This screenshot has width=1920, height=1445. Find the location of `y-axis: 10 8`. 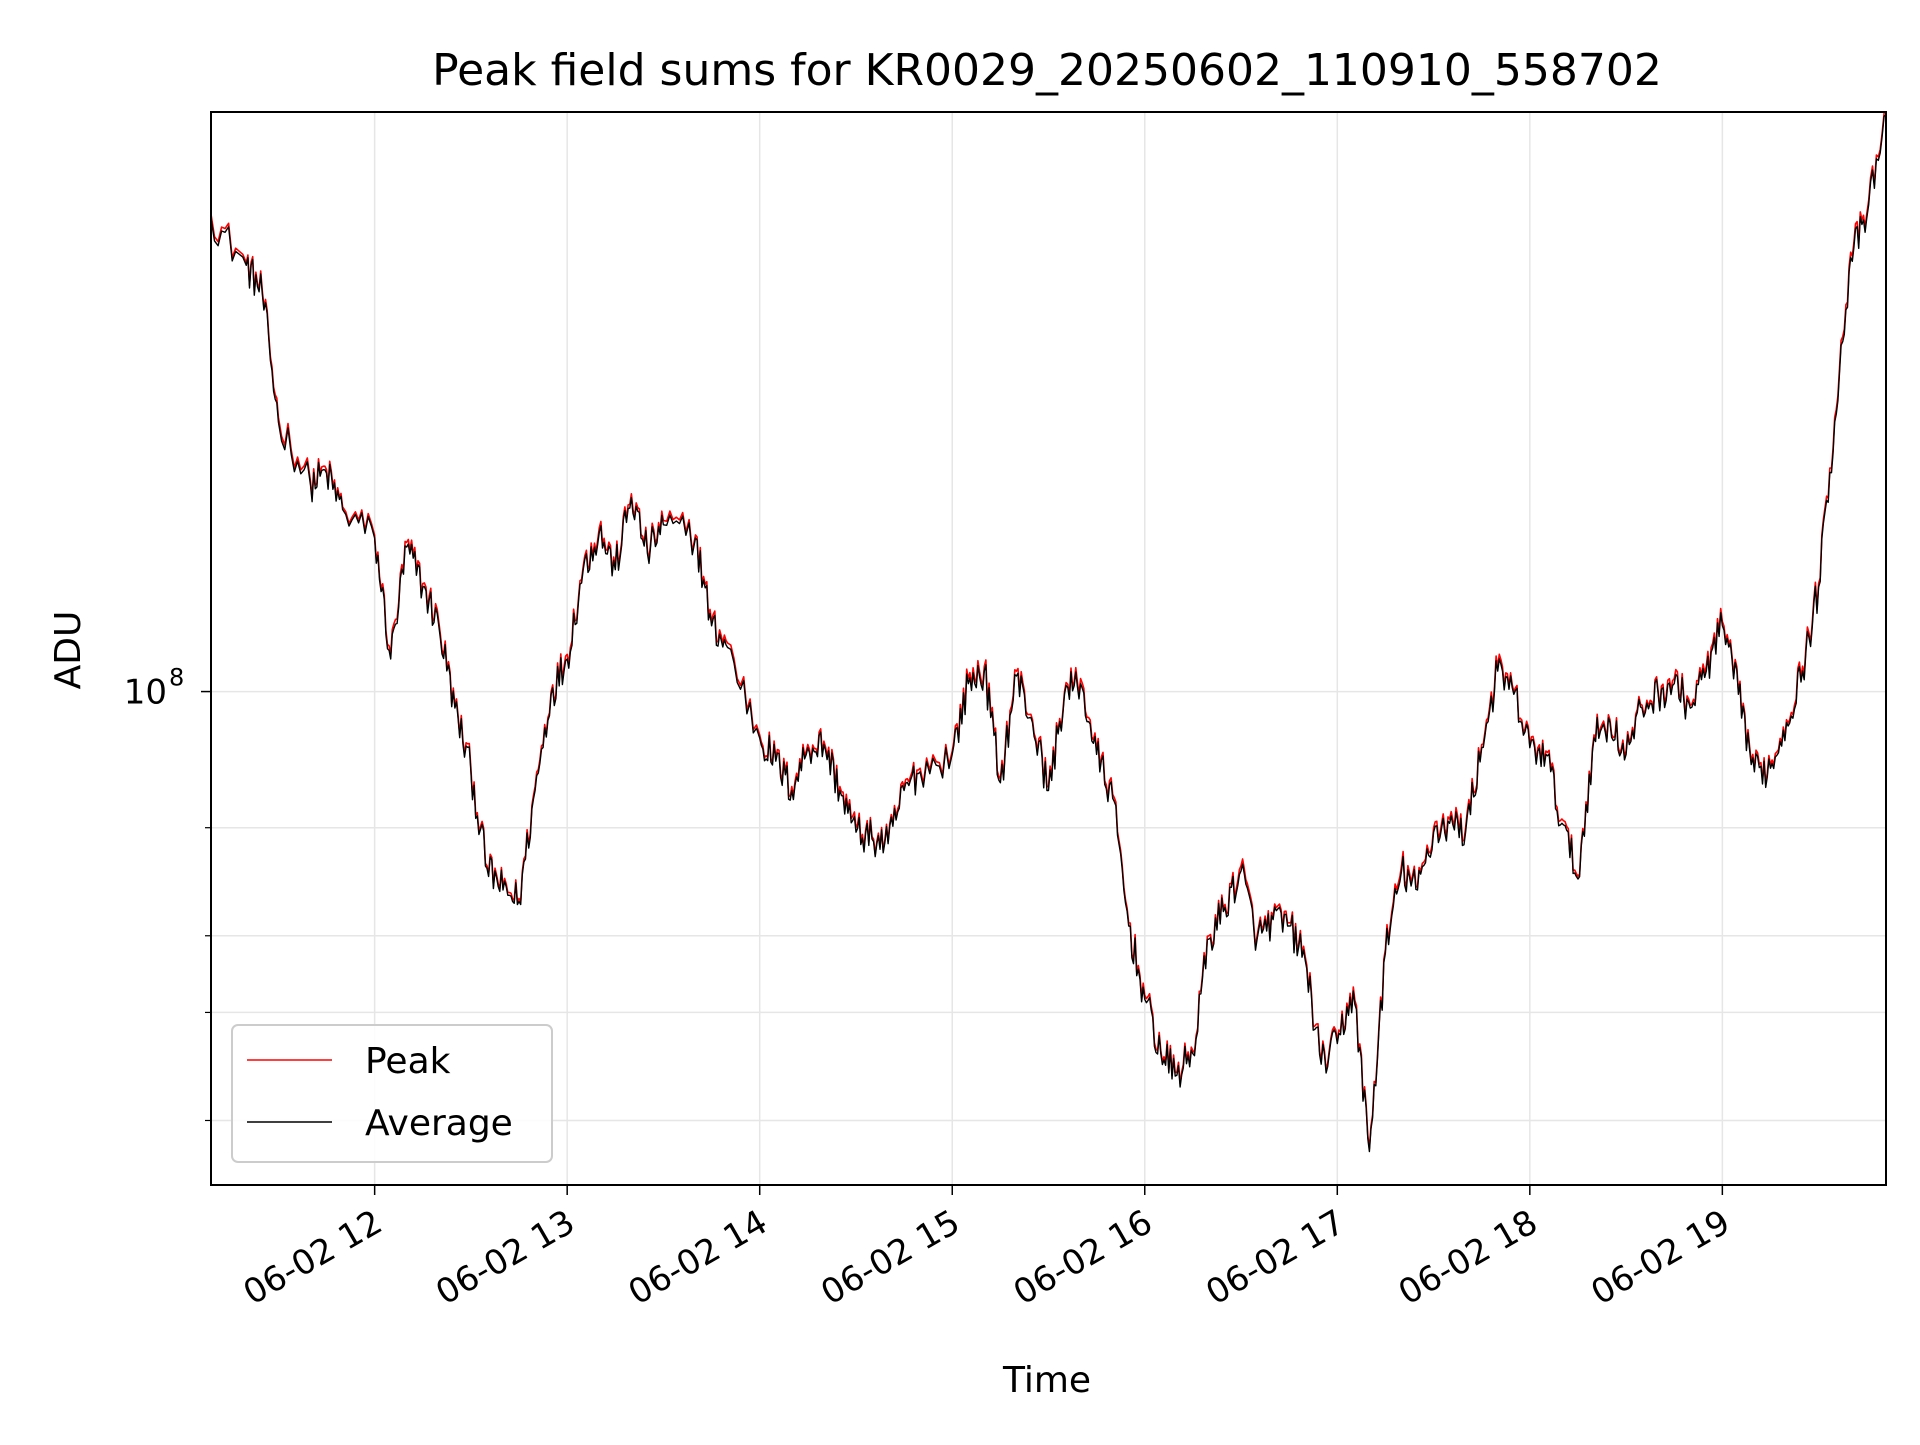

y-axis: 10 8 is located at coordinates (167, 893).